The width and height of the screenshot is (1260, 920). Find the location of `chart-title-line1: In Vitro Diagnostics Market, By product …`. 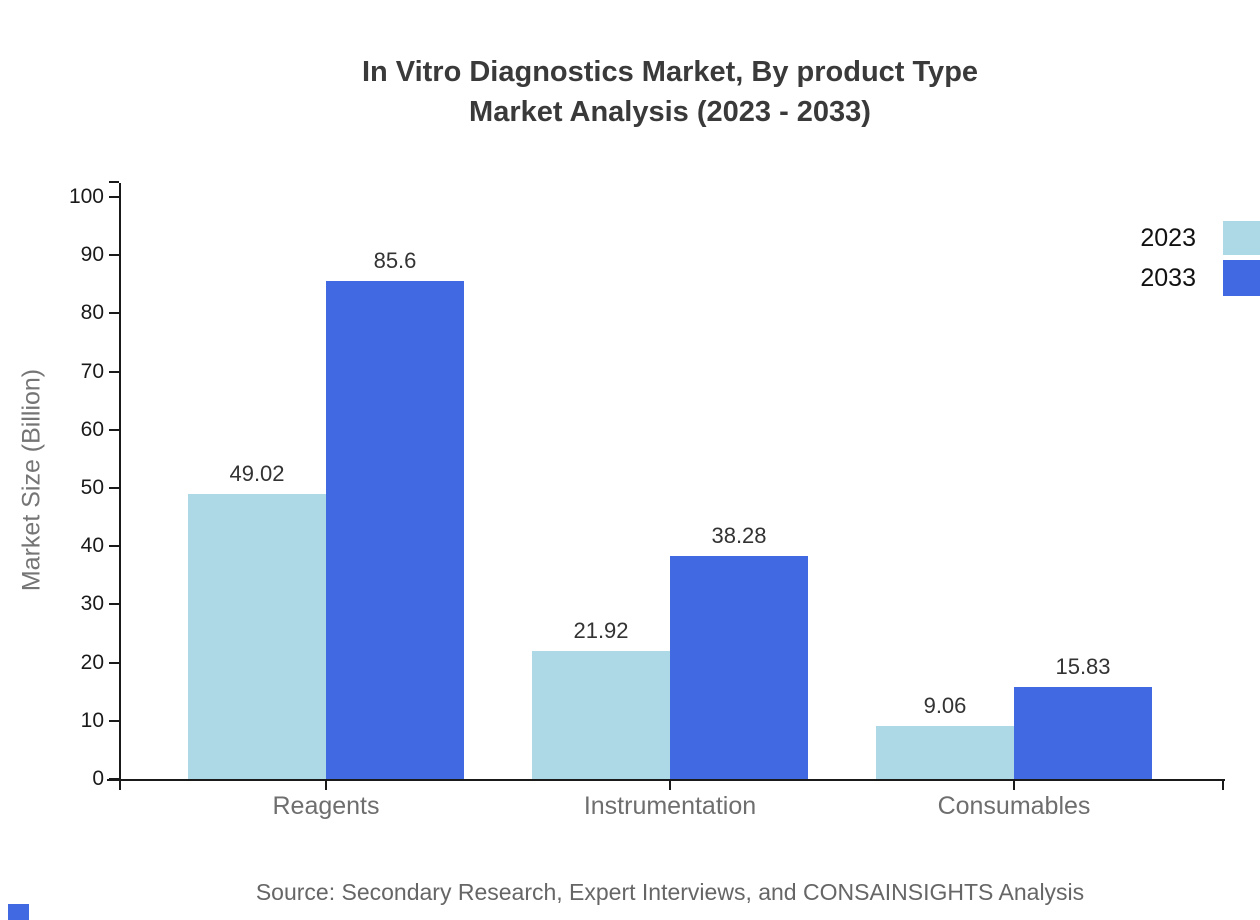

chart-title-line1: In Vitro Diagnostics Market, By product … is located at coordinates (670, 72).